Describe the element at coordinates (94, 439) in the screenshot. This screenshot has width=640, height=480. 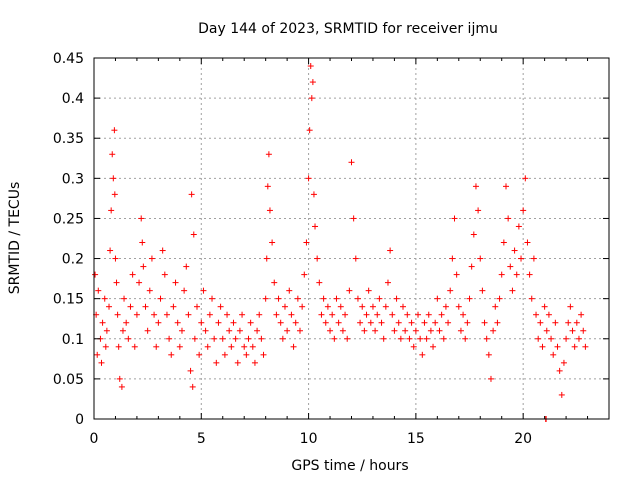
I see `x-tick-label: 0` at that location.